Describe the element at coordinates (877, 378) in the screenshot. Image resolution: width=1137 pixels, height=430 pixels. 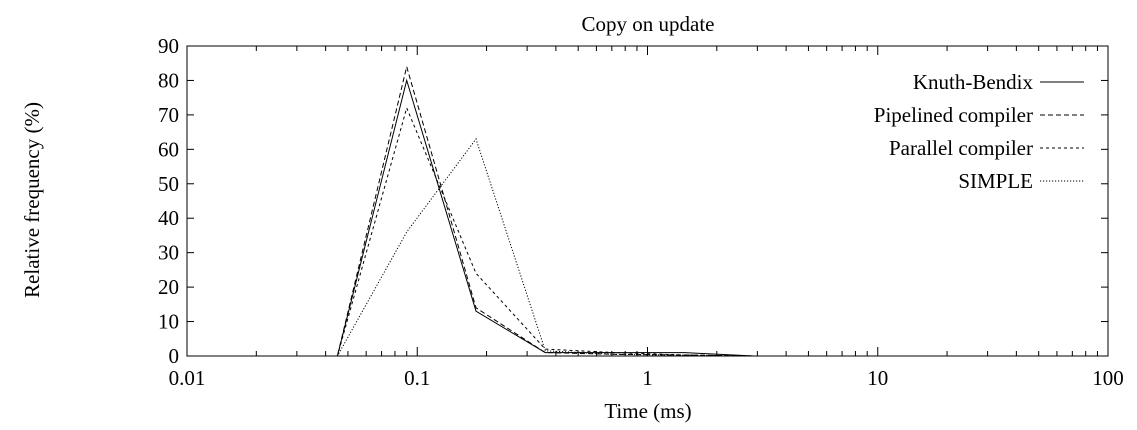
I see `x-tick-label: 10` at that location.